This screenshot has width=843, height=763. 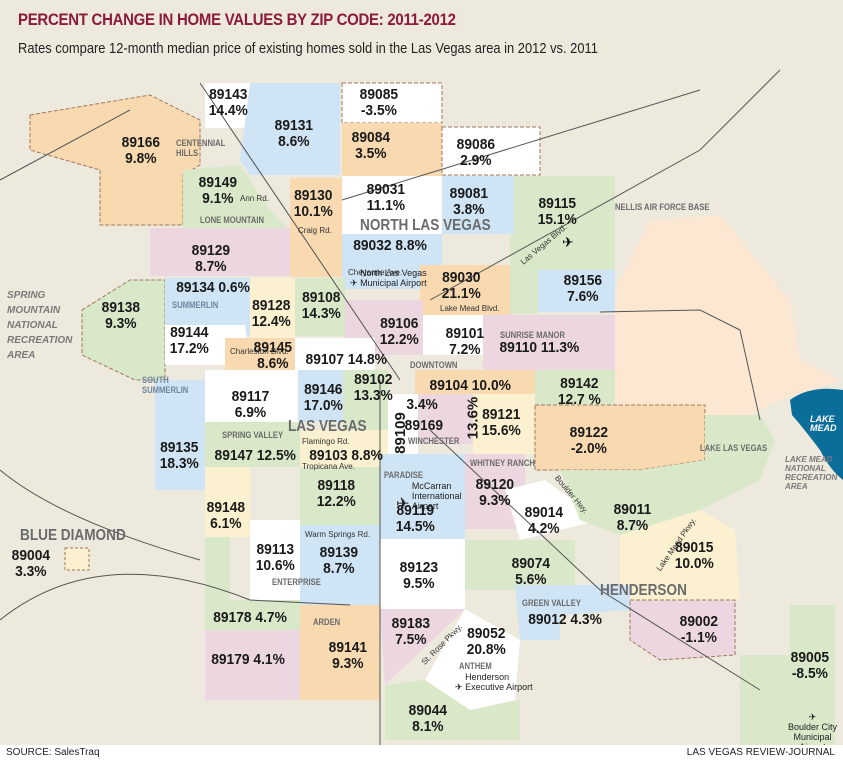 What do you see at coordinates (461, 285) in the screenshot?
I see `zip-label: 89030 21.1%` at bounding box center [461, 285].